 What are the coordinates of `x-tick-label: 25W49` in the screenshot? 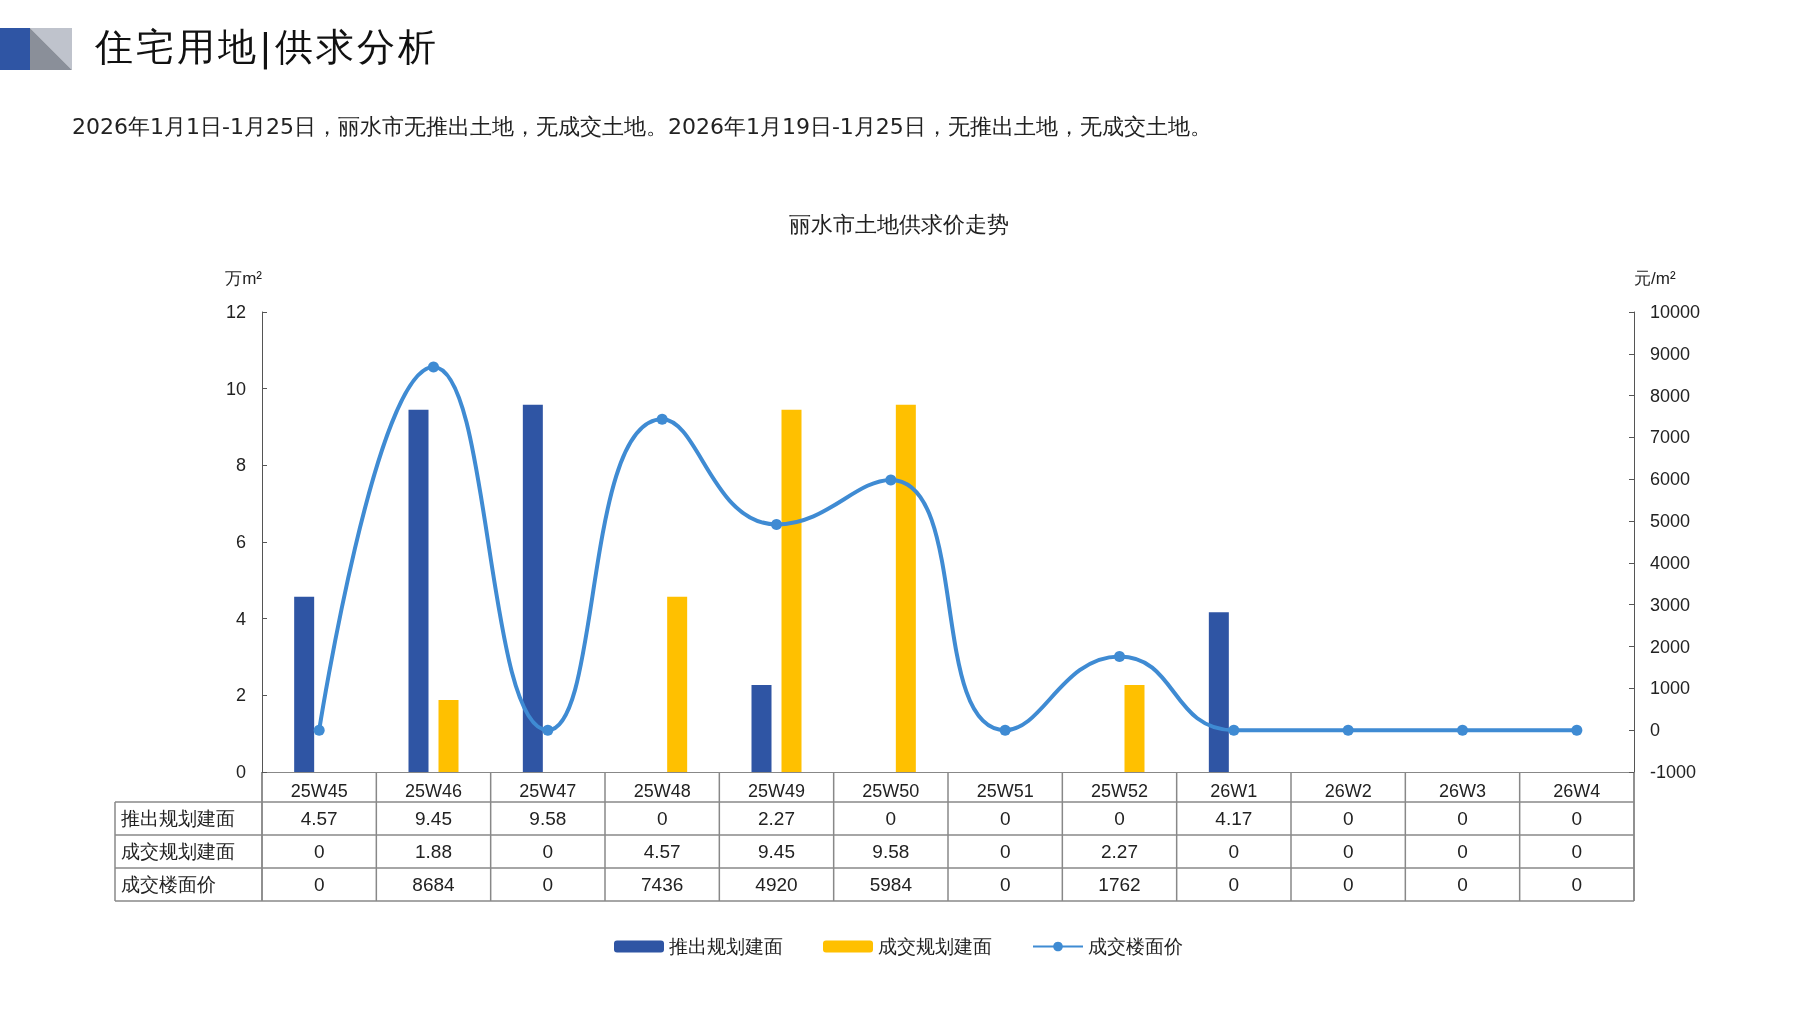 It's located at (776, 791).